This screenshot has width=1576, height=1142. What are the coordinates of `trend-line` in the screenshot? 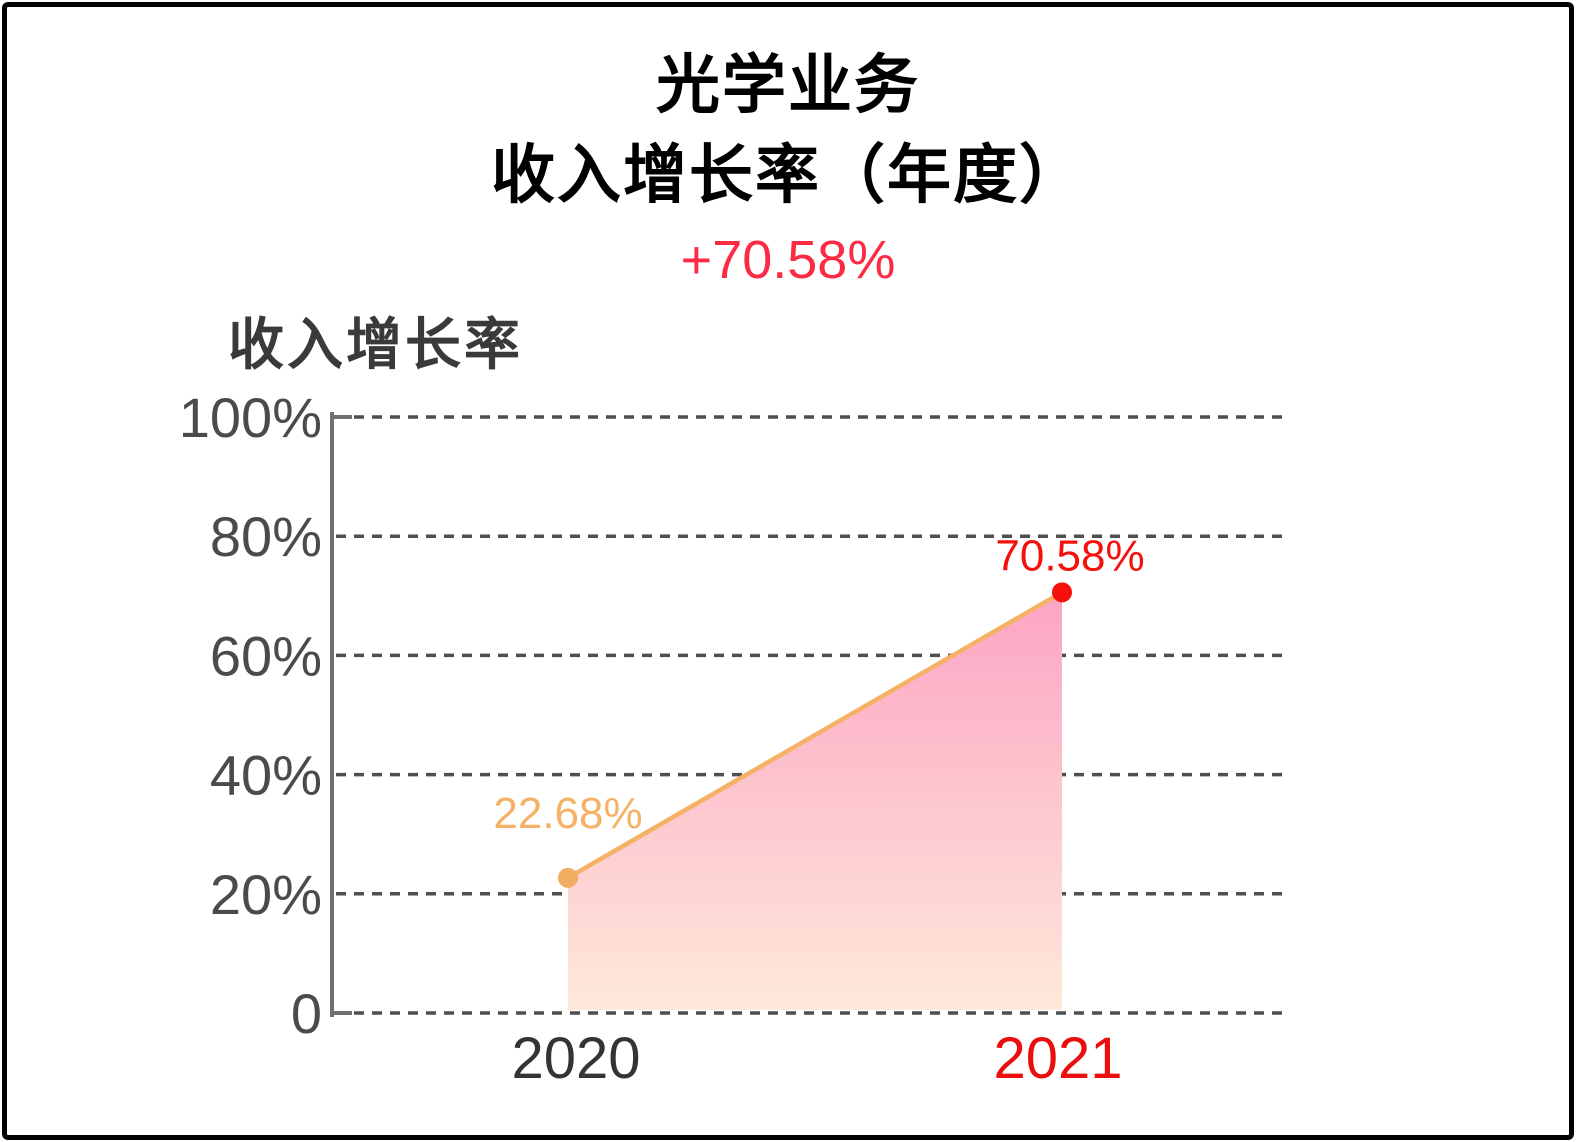 It's located at (815, 735).